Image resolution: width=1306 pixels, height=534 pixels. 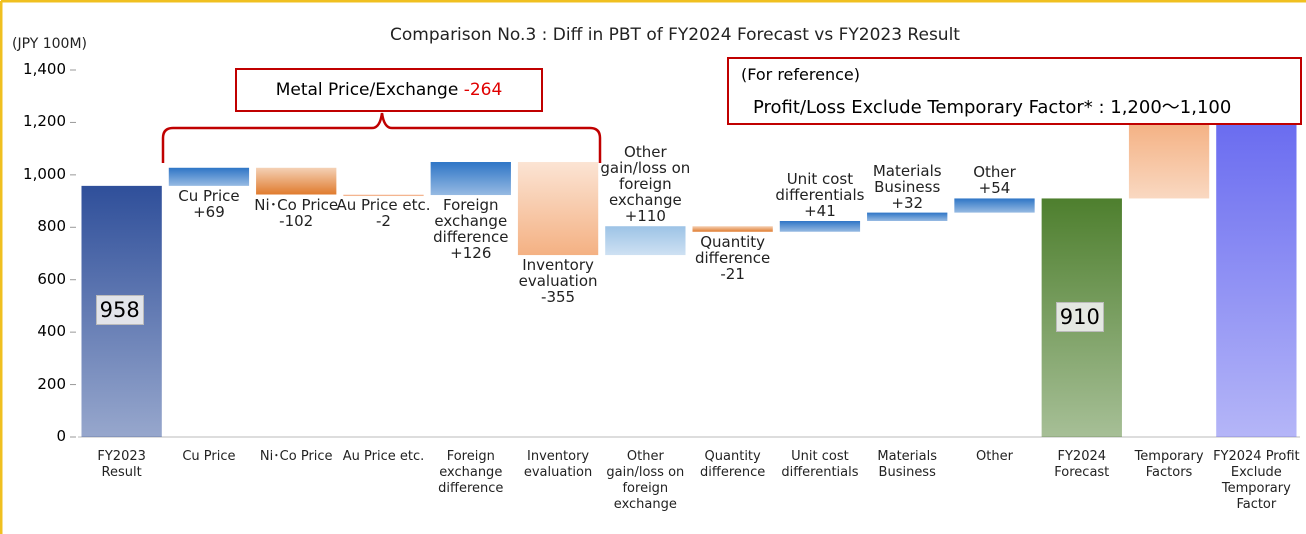 What do you see at coordinates (209, 195) in the screenshot?
I see `bar-label-name: Cu Price` at bounding box center [209, 195].